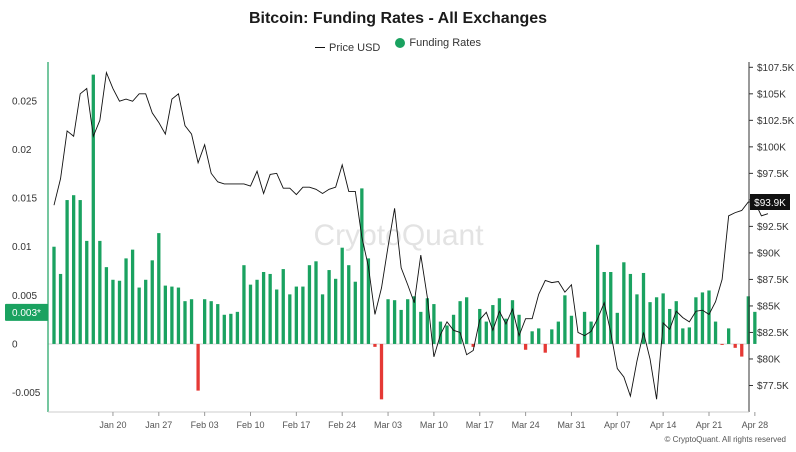  I want to click on chart-title: Bitcoin: Funding Rates - All Exchanges, so click(398, 18).